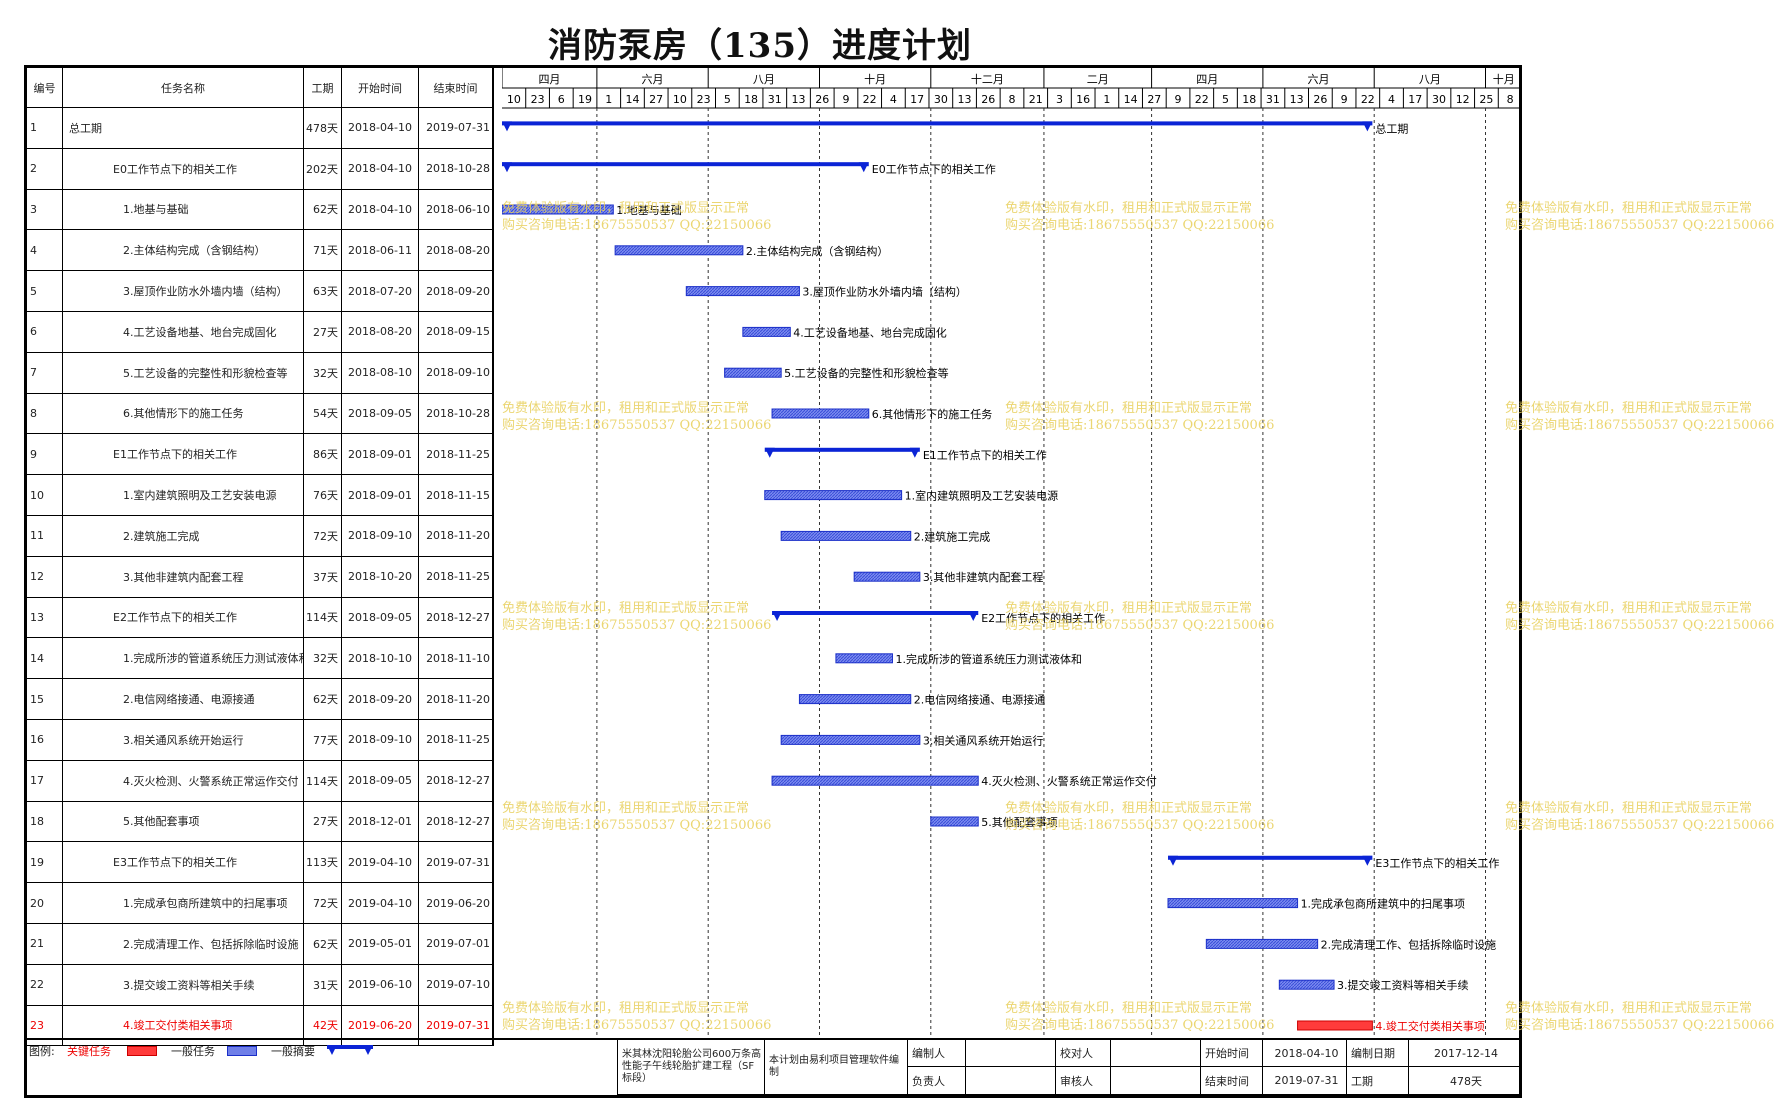  Describe the element at coordinates (183, 291) in the screenshot. I see `task-name: 3.屋顶作业防水外墙内墙（结构）` at that location.